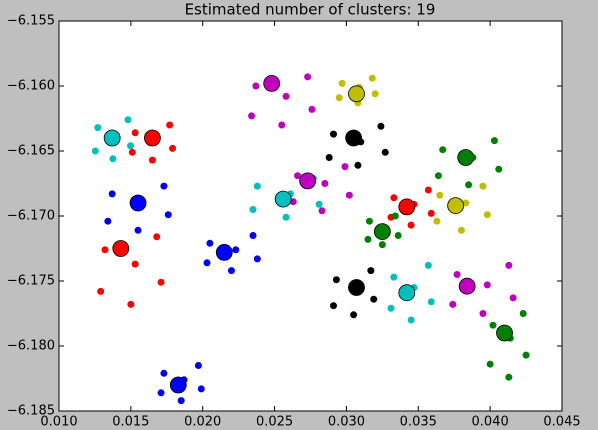 This screenshot has height=430, width=598. Describe the element at coordinates (130, 422) in the screenshot. I see `x-tick-label: 0.015` at that location.